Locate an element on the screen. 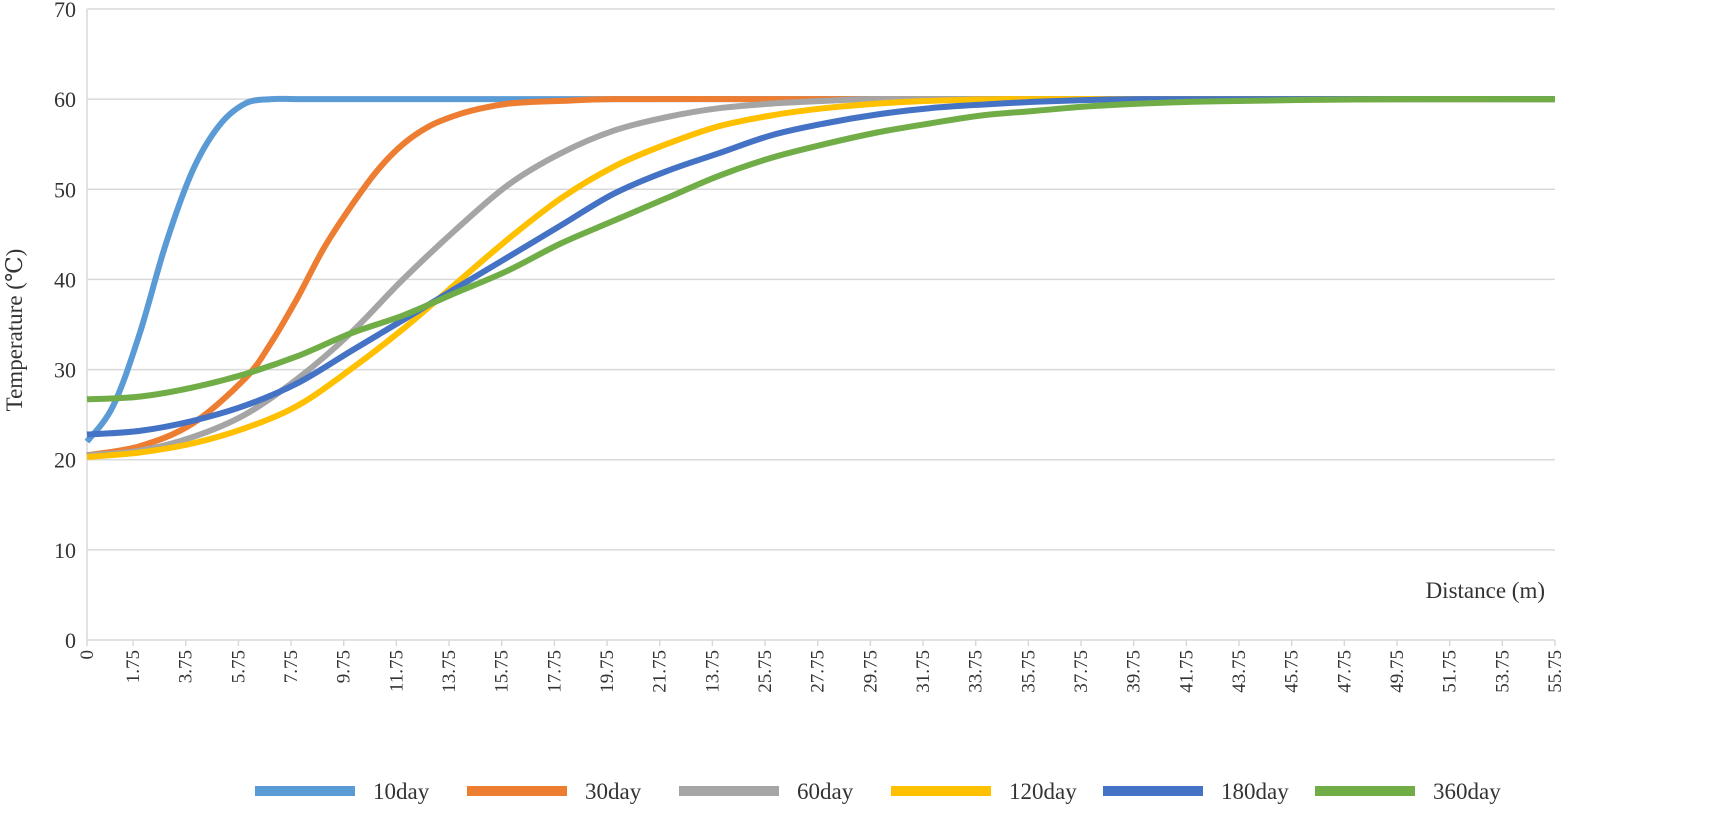  x-tick-label: 11.75 is located at coordinates (396, 671).